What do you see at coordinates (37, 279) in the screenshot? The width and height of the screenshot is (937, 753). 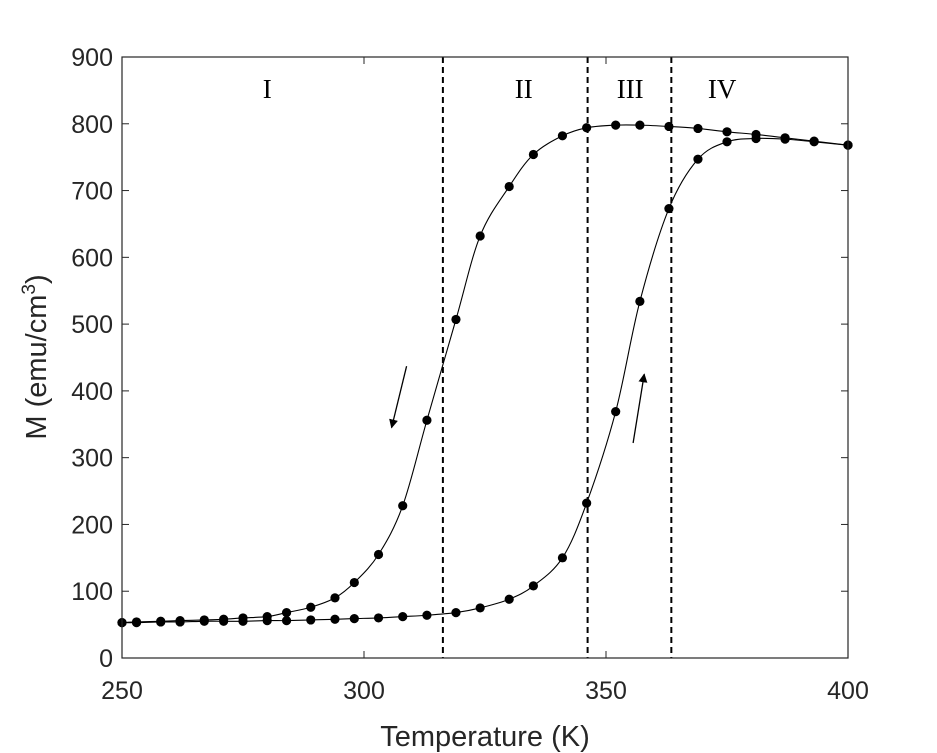 I see `y-axis-title-close: )` at bounding box center [37, 279].